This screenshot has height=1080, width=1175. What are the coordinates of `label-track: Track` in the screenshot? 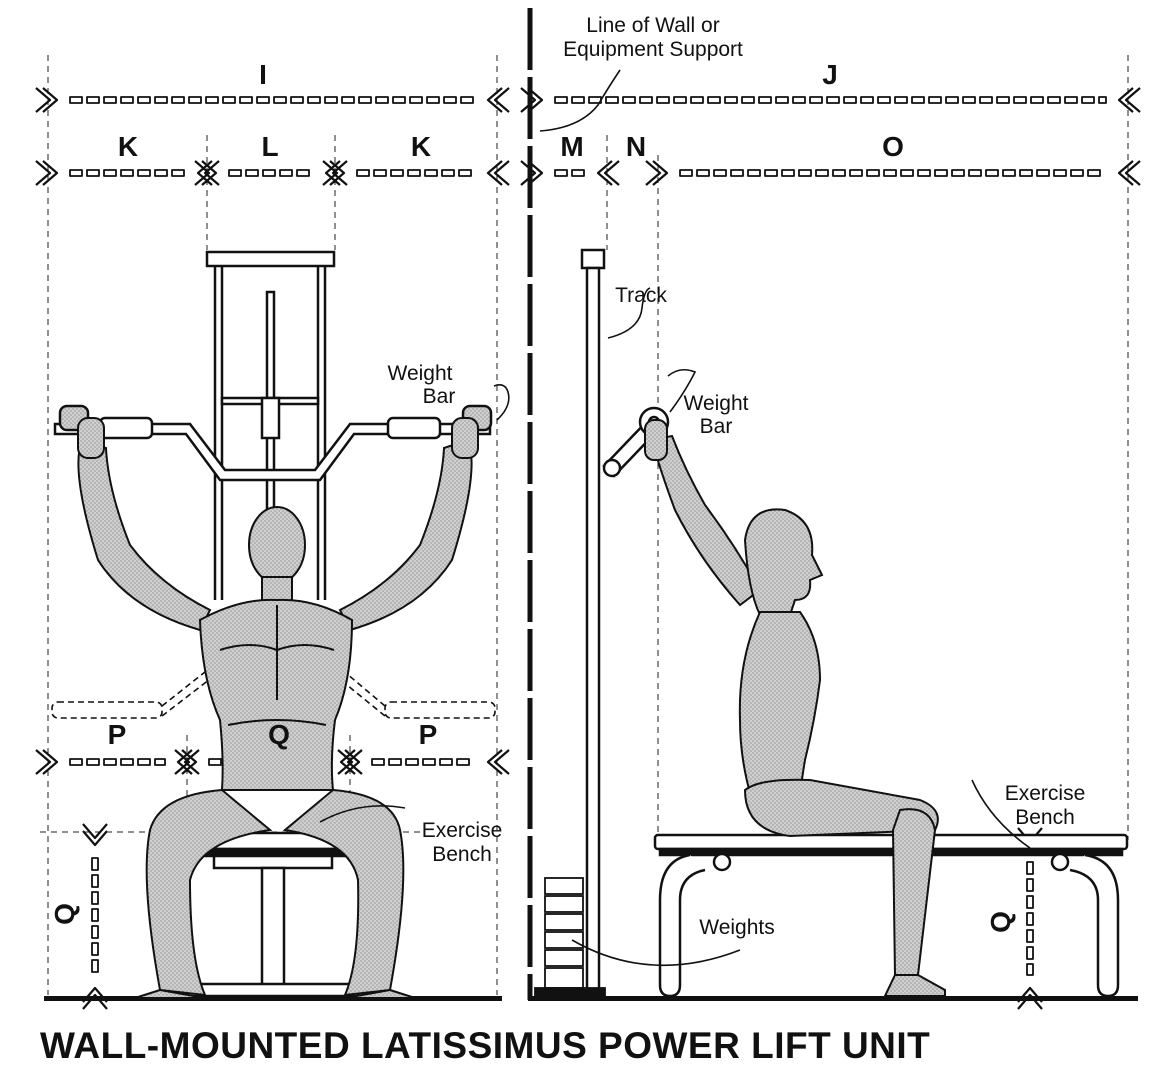 It's located at (641, 295).